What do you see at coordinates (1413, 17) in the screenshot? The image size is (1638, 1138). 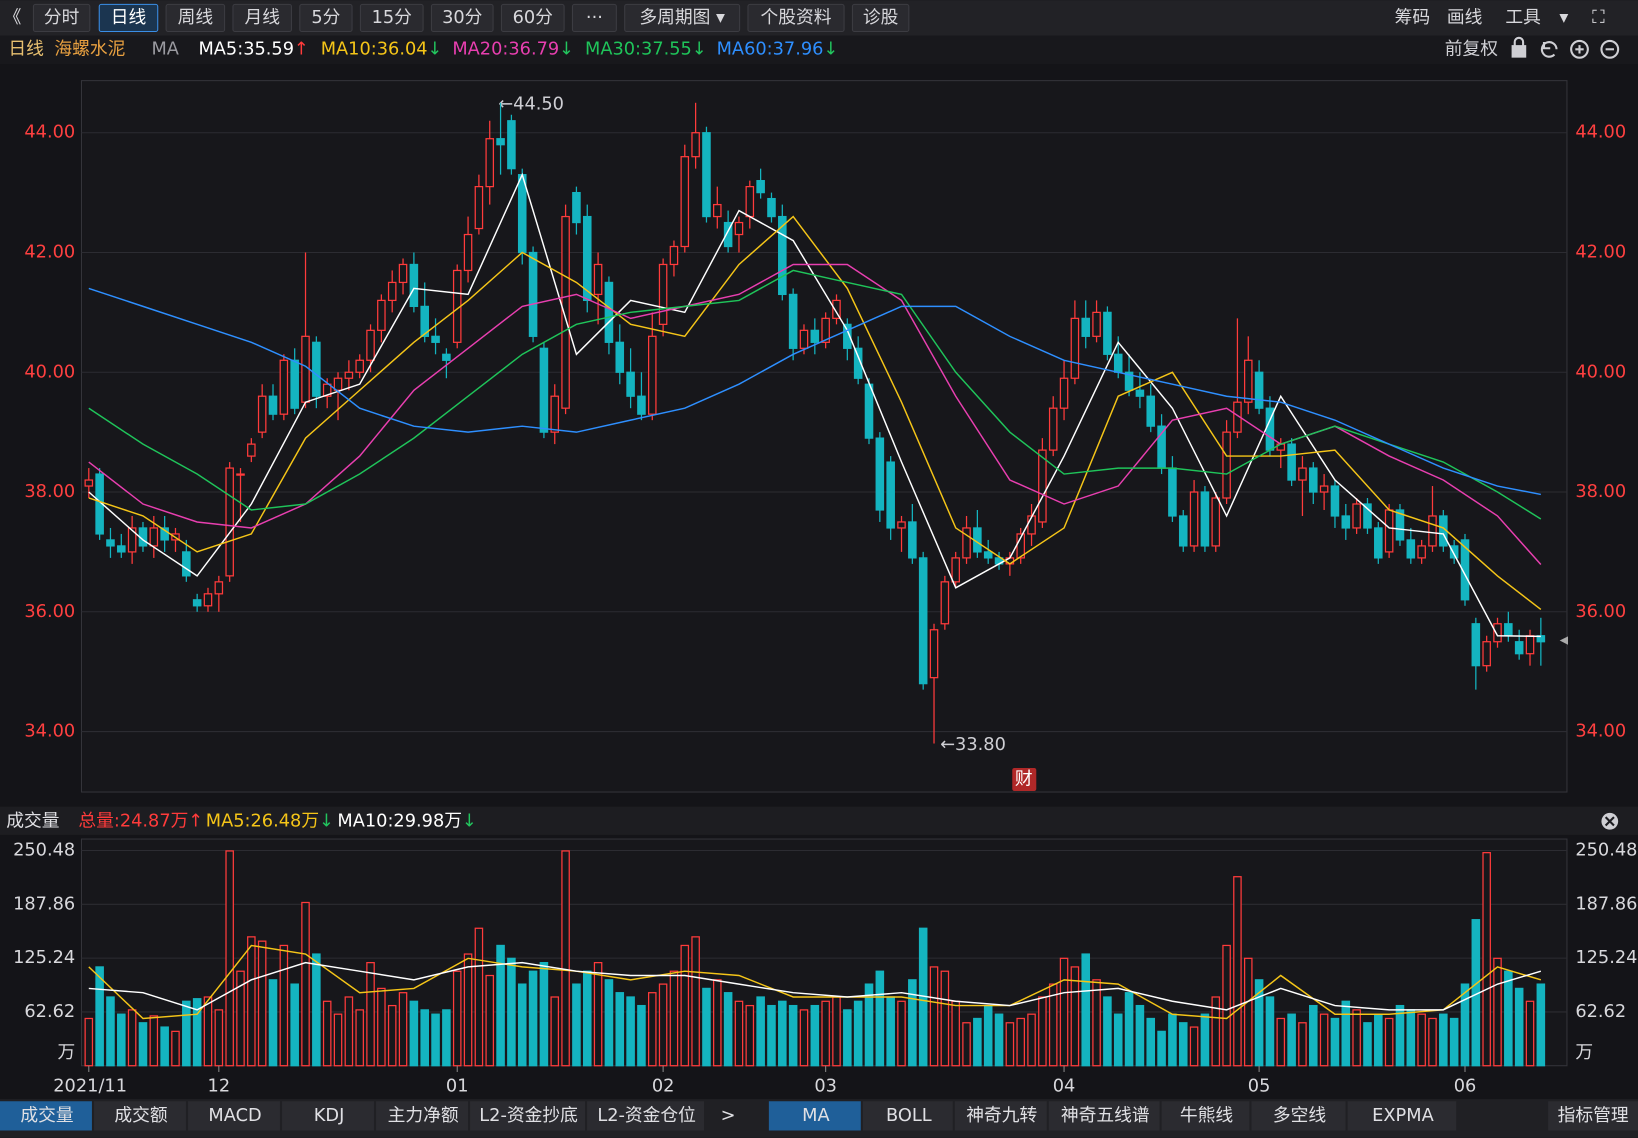 I see `toolbar-right: 筹码` at bounding box center [1413, 17].